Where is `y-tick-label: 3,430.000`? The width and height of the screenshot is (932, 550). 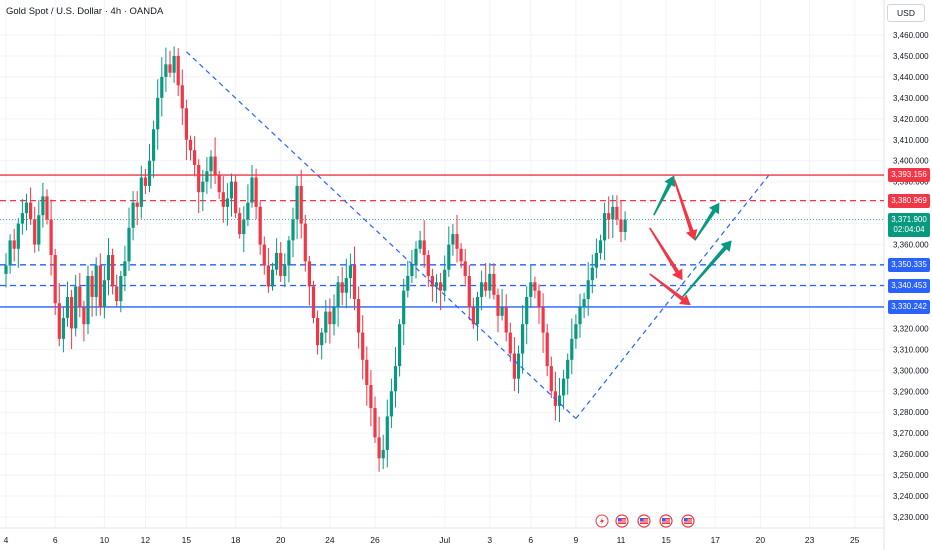 y-tick-label: 3,430.000 is located at coordinates (911, 98).